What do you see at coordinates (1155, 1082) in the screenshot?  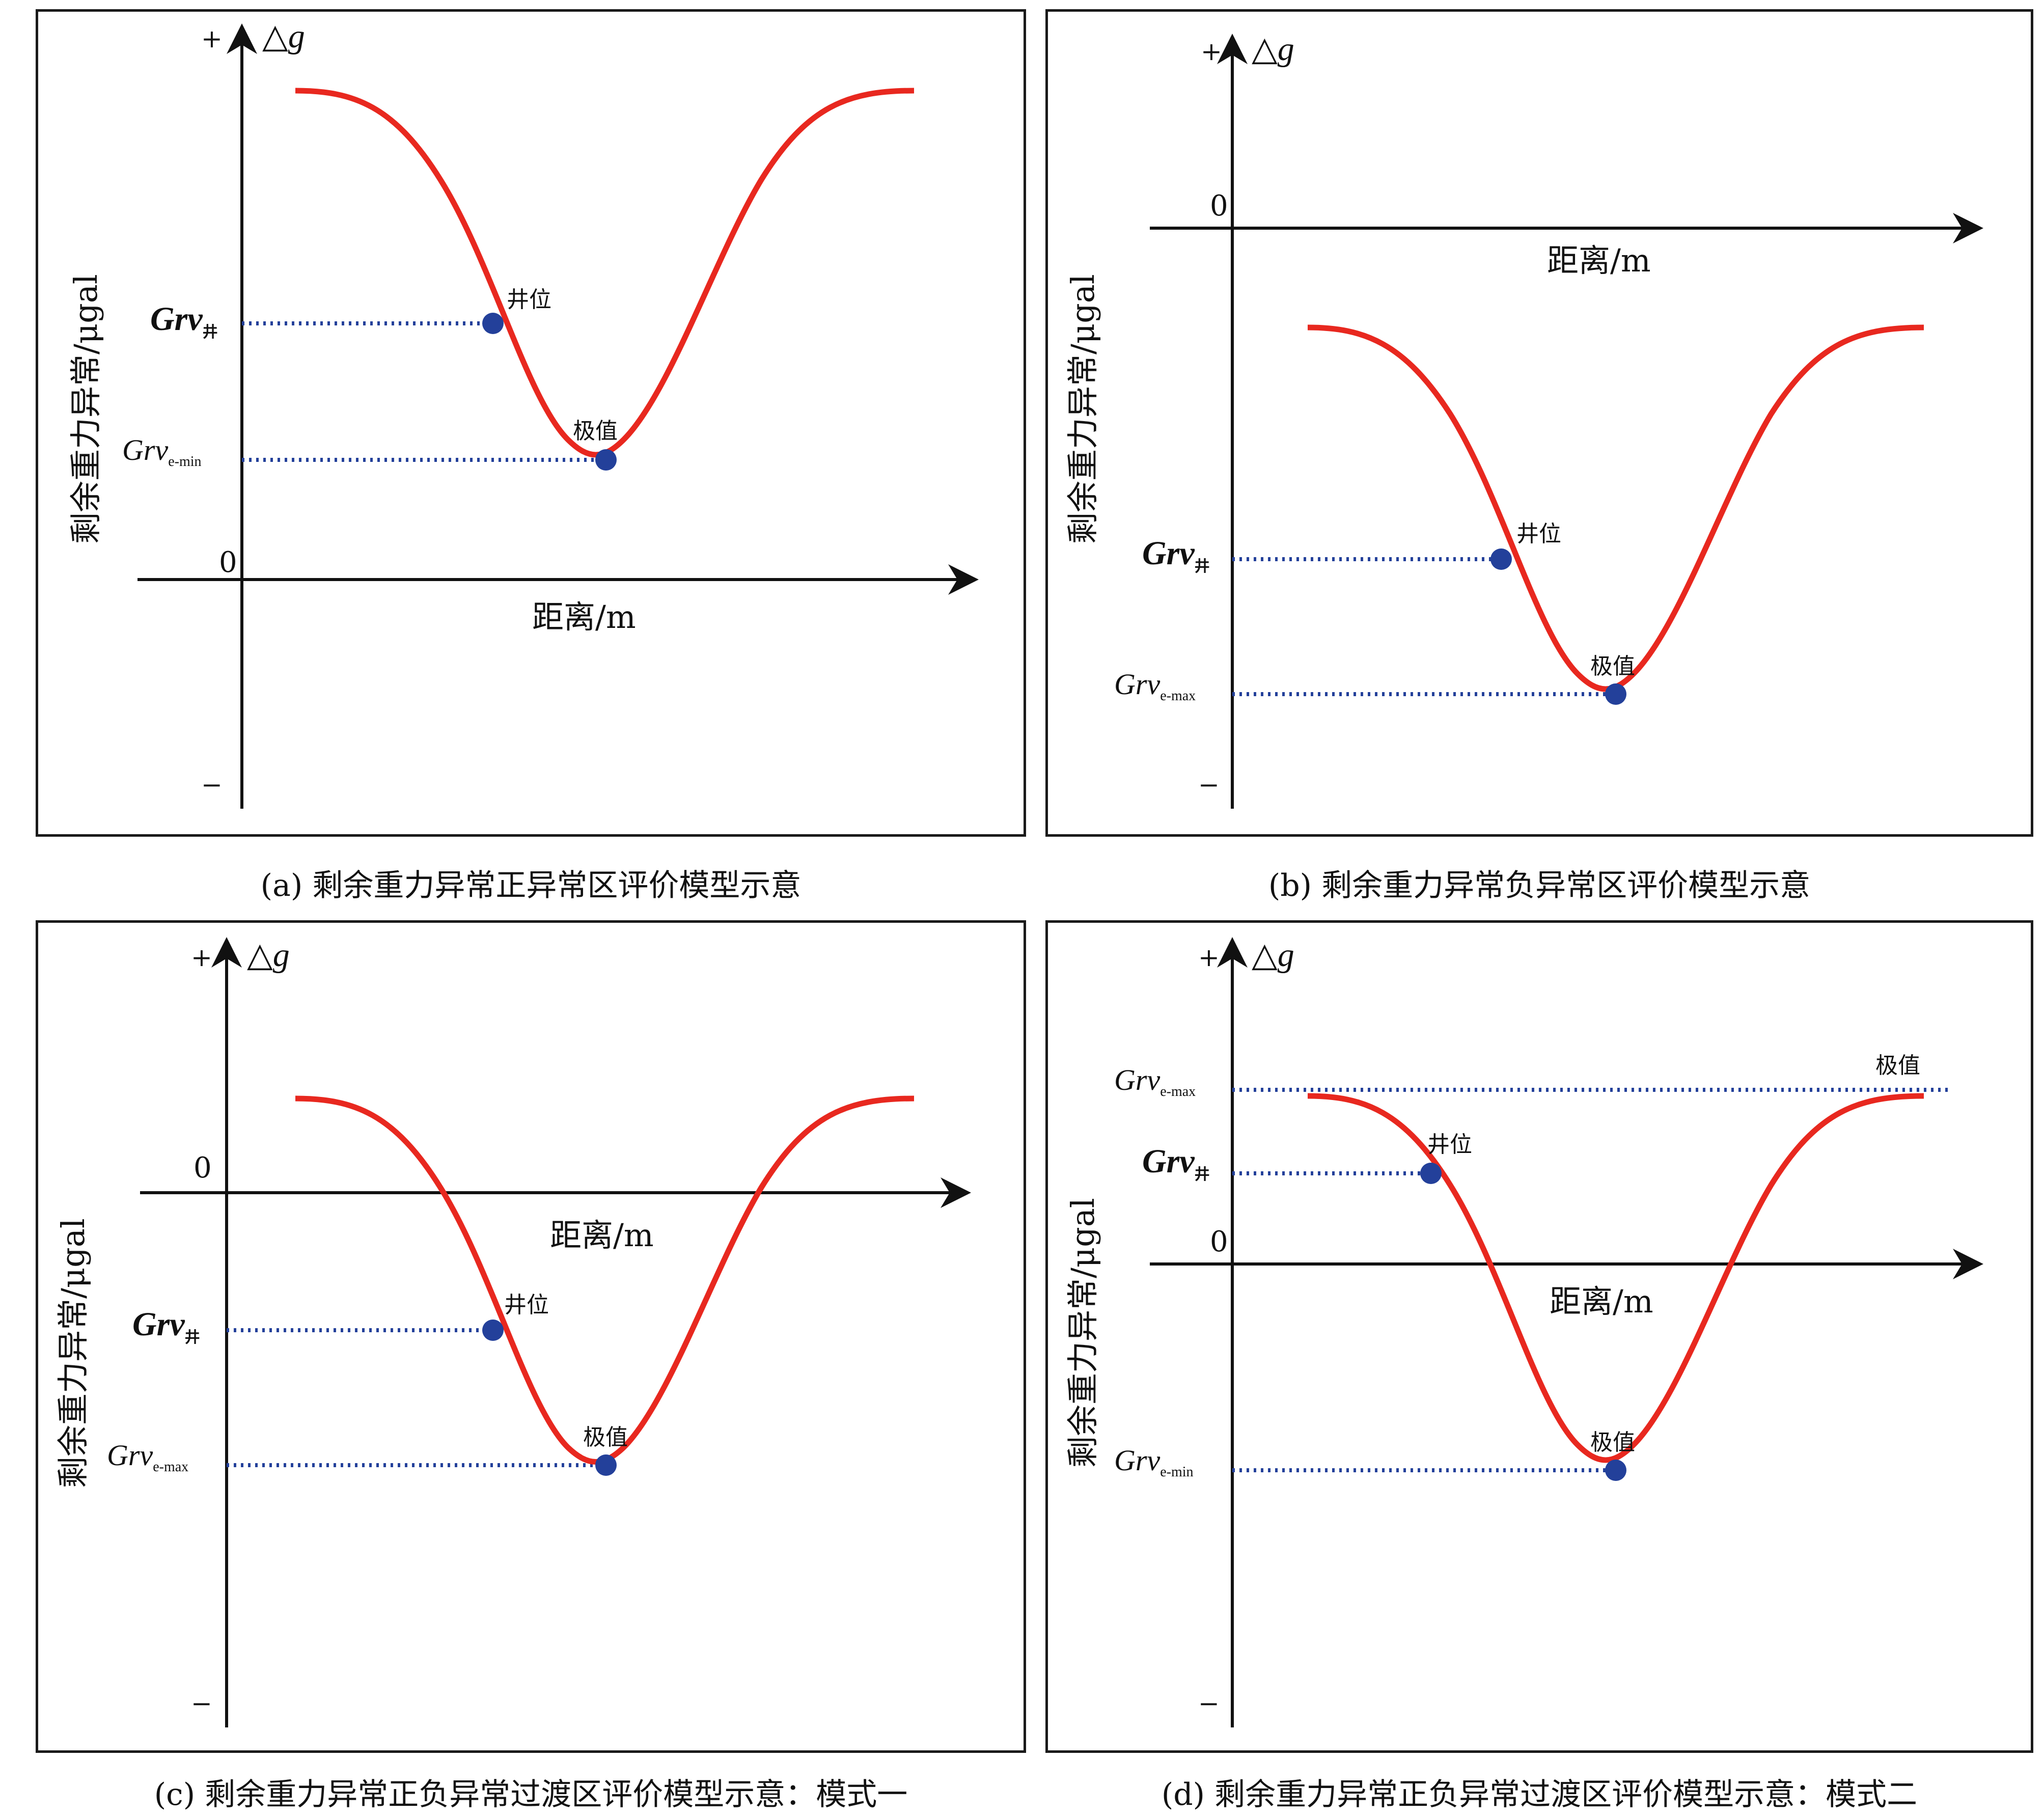 I see `grv-extreme-max-label: Grve-max` at bounding box center [1155, 1082].